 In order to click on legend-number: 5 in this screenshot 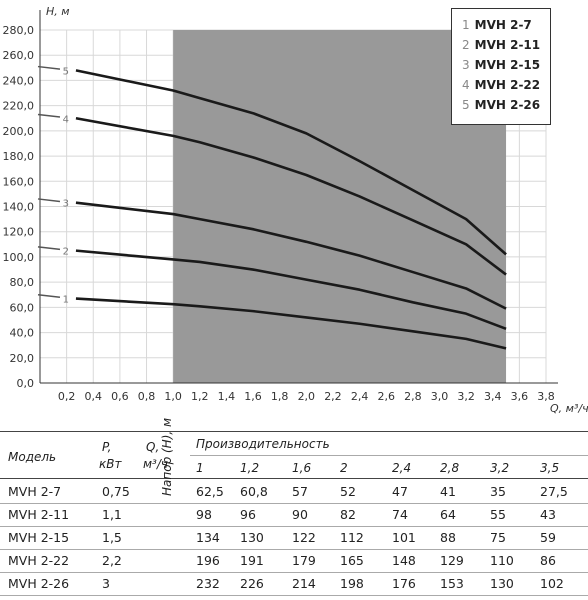, I will do `click(466, 105)`.